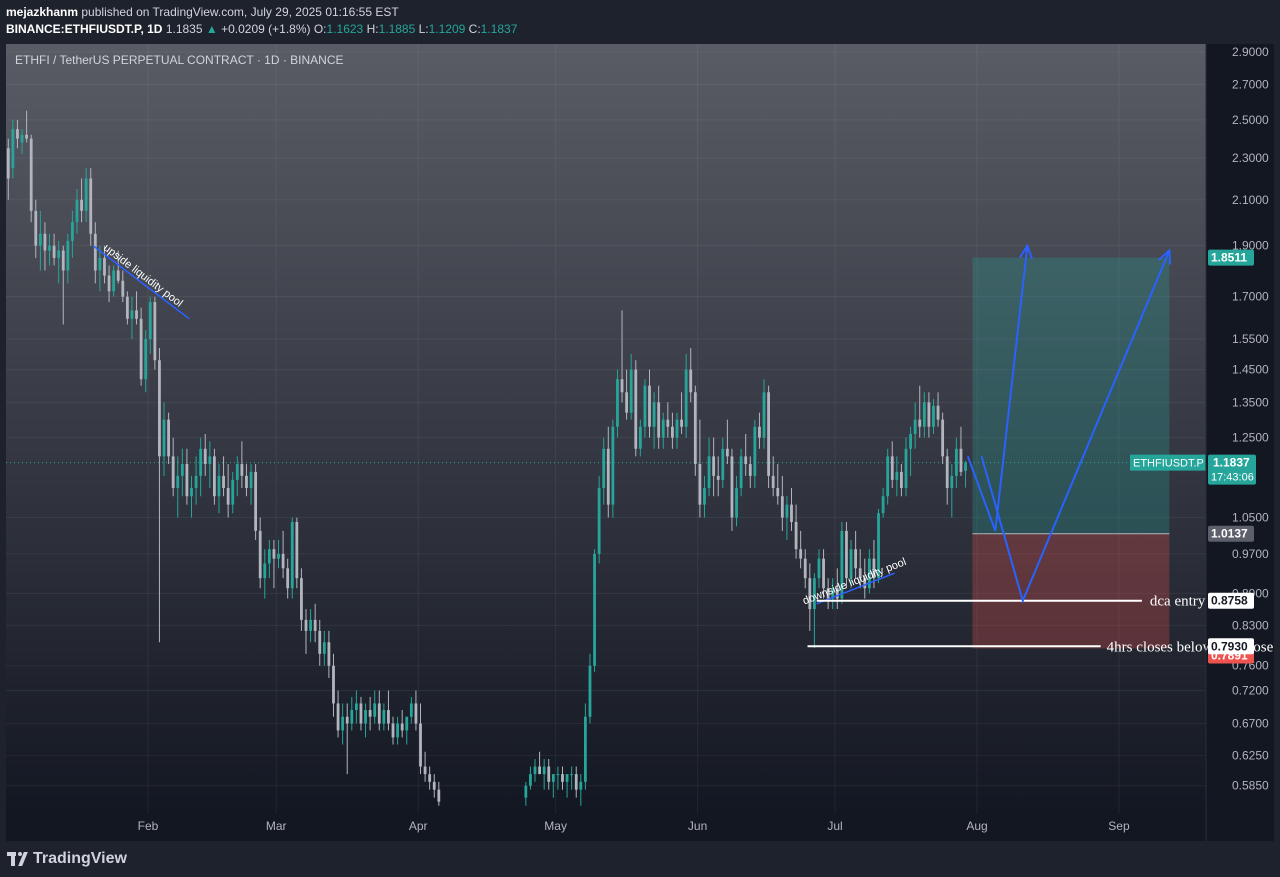 The height and width of the screenshot is (877, 1280). Describe the element at coordinates (1229, 534) in the screenshot. I see `entry-price-badge-text: 1.0137` at that location.